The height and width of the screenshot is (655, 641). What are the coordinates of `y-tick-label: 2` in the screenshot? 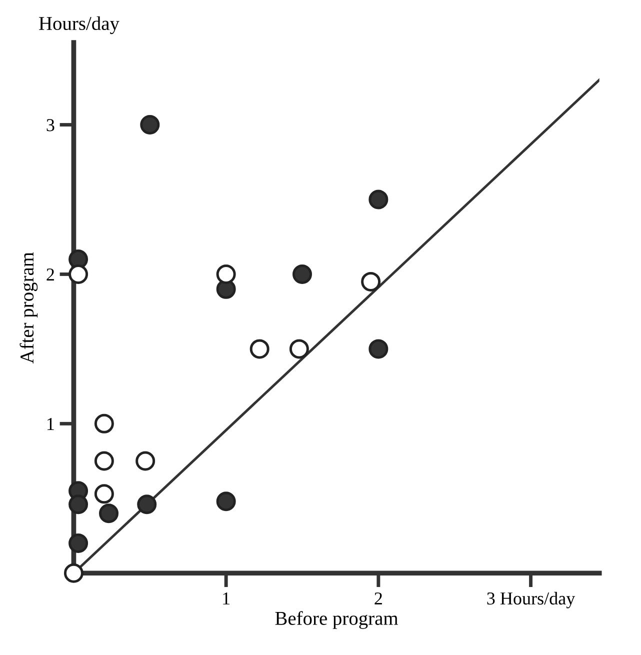 It's located at (50, 274).